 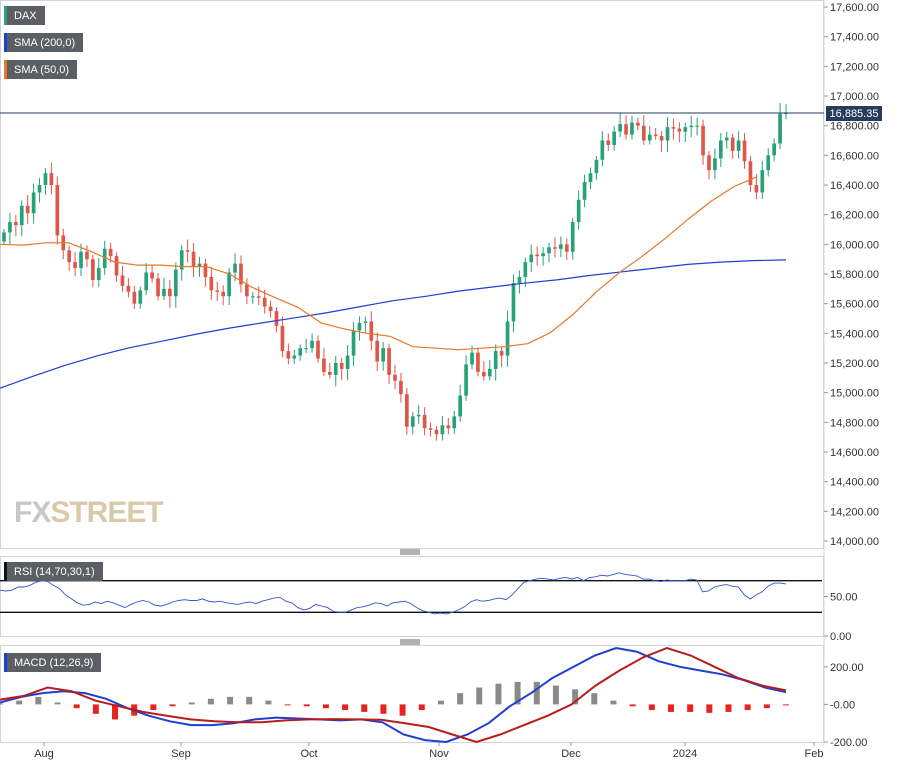 I want to click on price-tick-label: 14,600.00, so click(x=854, y=453).